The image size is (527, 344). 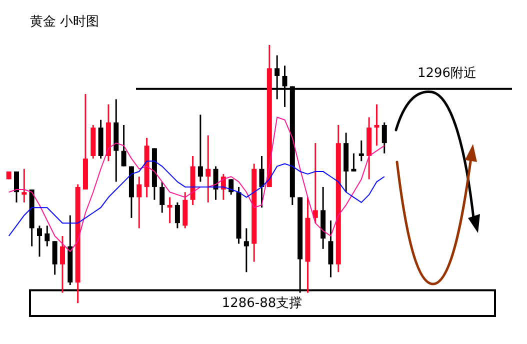 I want to click on chart-title: 黄金 小时图, so click(x=65, y=22).